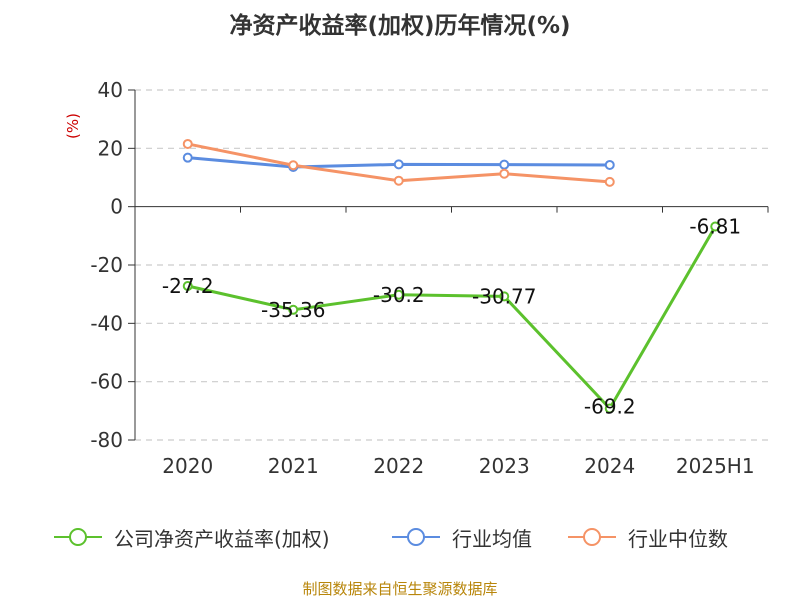  I want to click on data-source-note: 制图数据来自恒生聚源数据库, so click(400, 589).